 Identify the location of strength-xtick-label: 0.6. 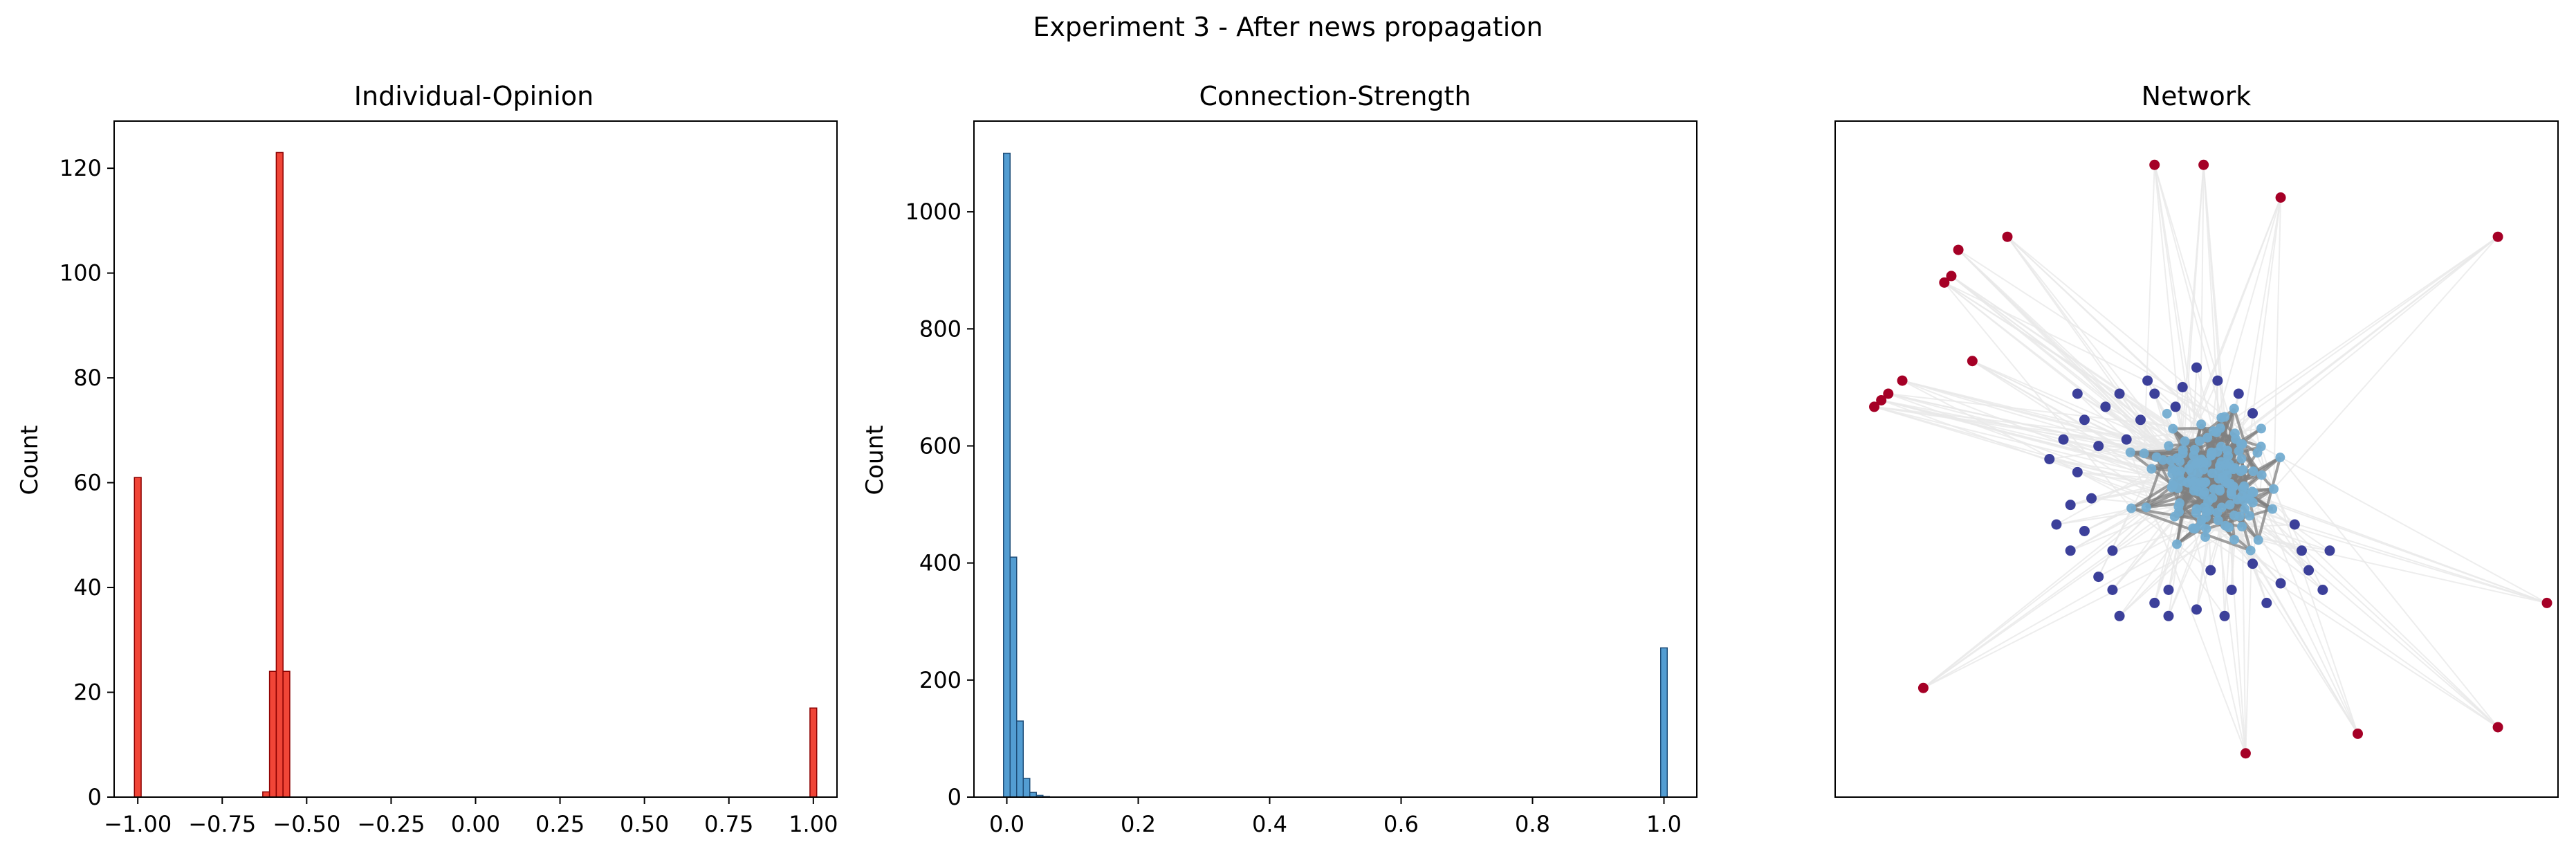
(1401, 824).